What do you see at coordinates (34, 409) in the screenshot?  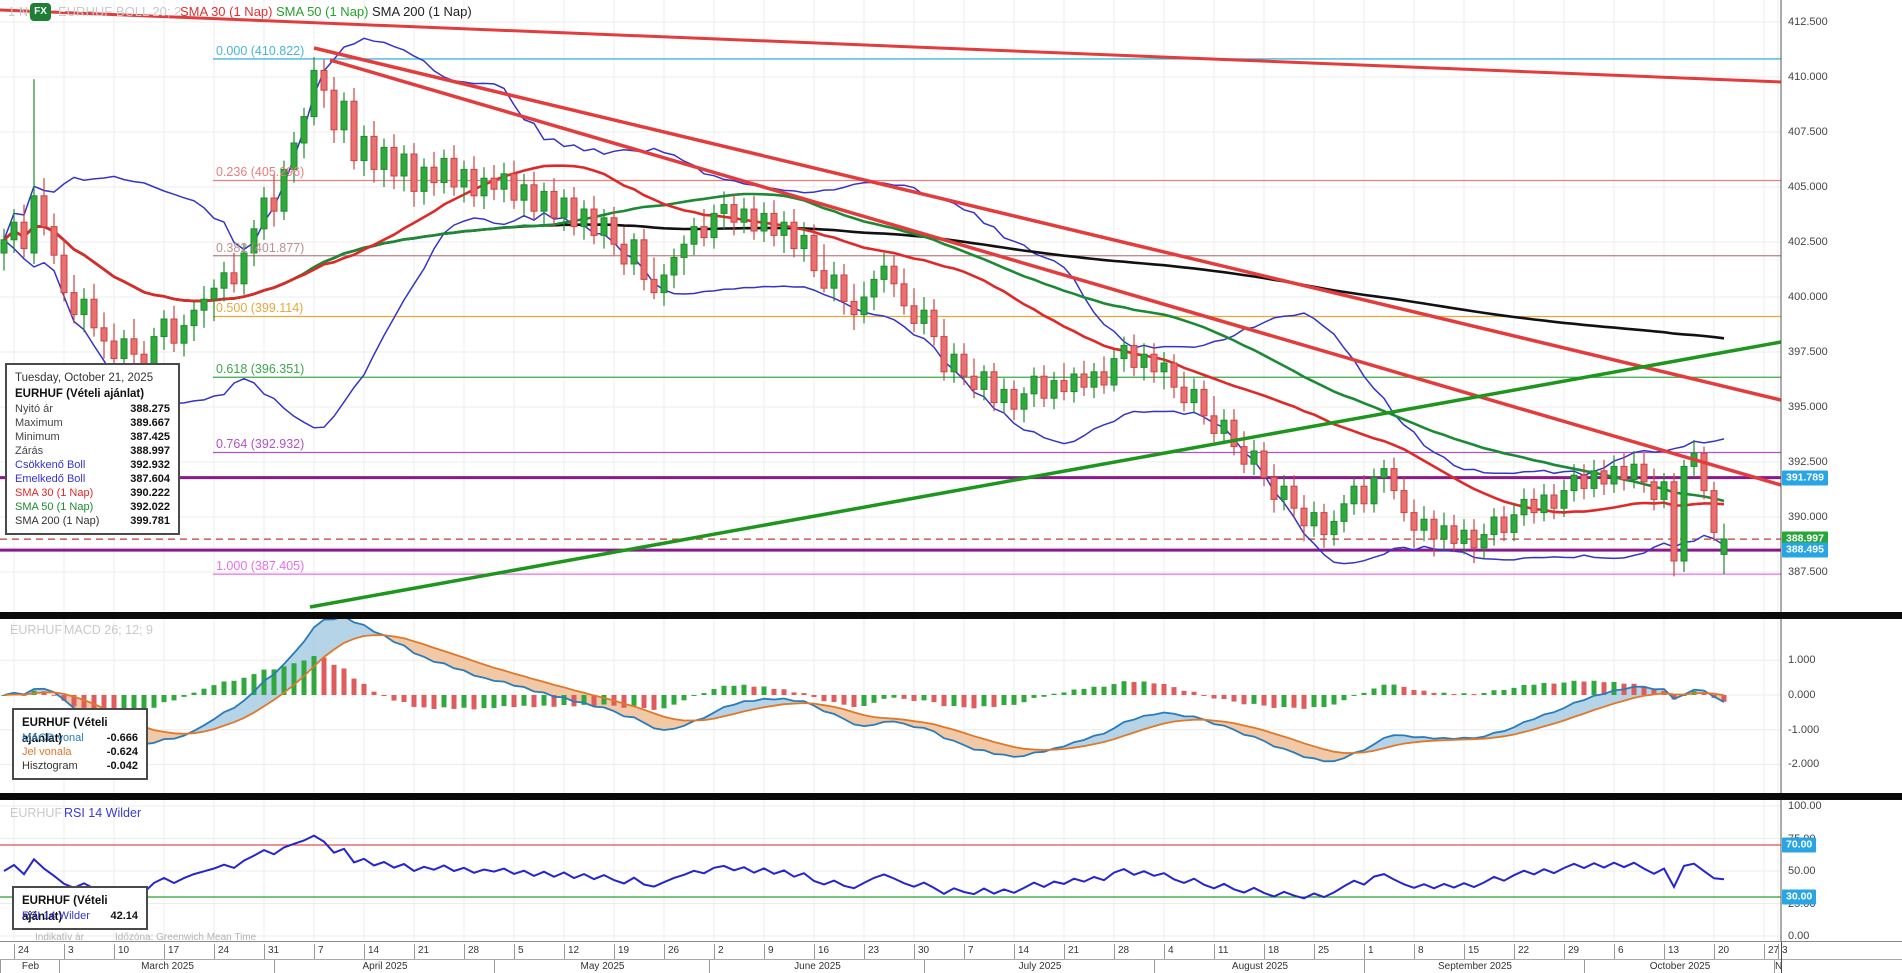 I see `tooltip-row-label: Nyitó ár` at bounding box center [34, 409].